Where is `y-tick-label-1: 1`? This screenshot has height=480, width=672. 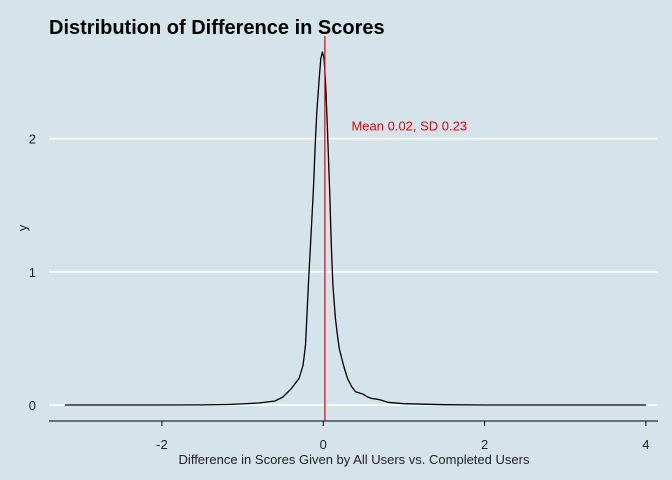 y-tick-label-1: 1 is located at coordinates (32, 272).